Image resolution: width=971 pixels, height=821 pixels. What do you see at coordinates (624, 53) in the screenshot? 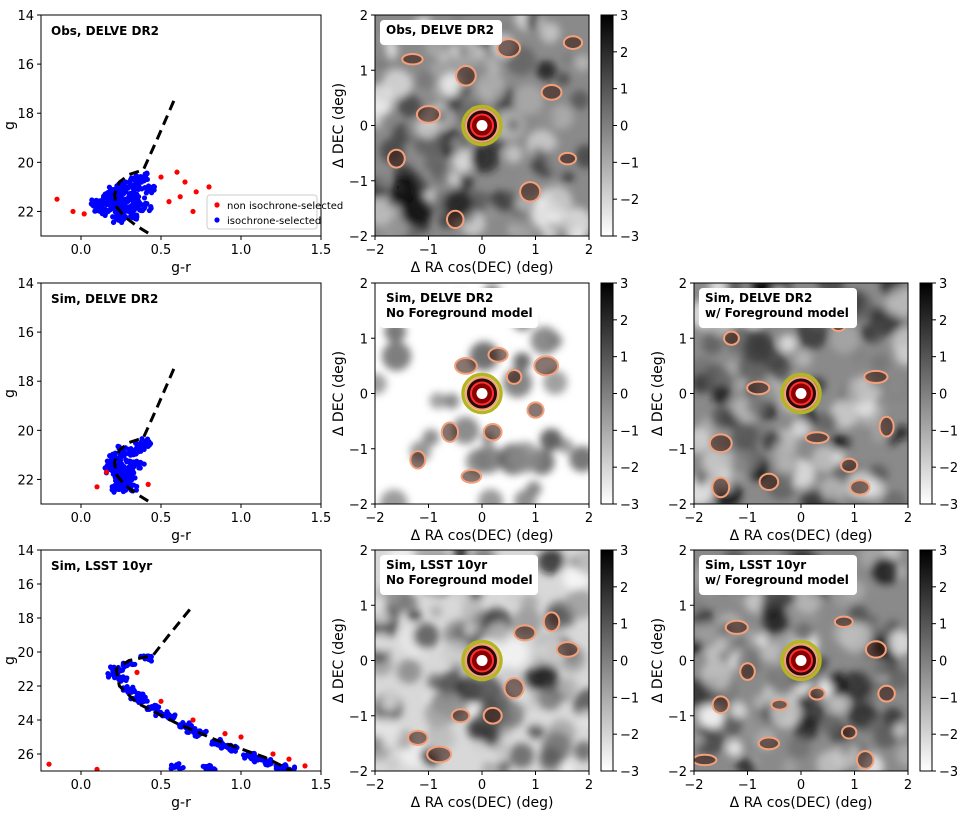
I see `colorbar-tick-label: 2` at bounding box center [624, 53].